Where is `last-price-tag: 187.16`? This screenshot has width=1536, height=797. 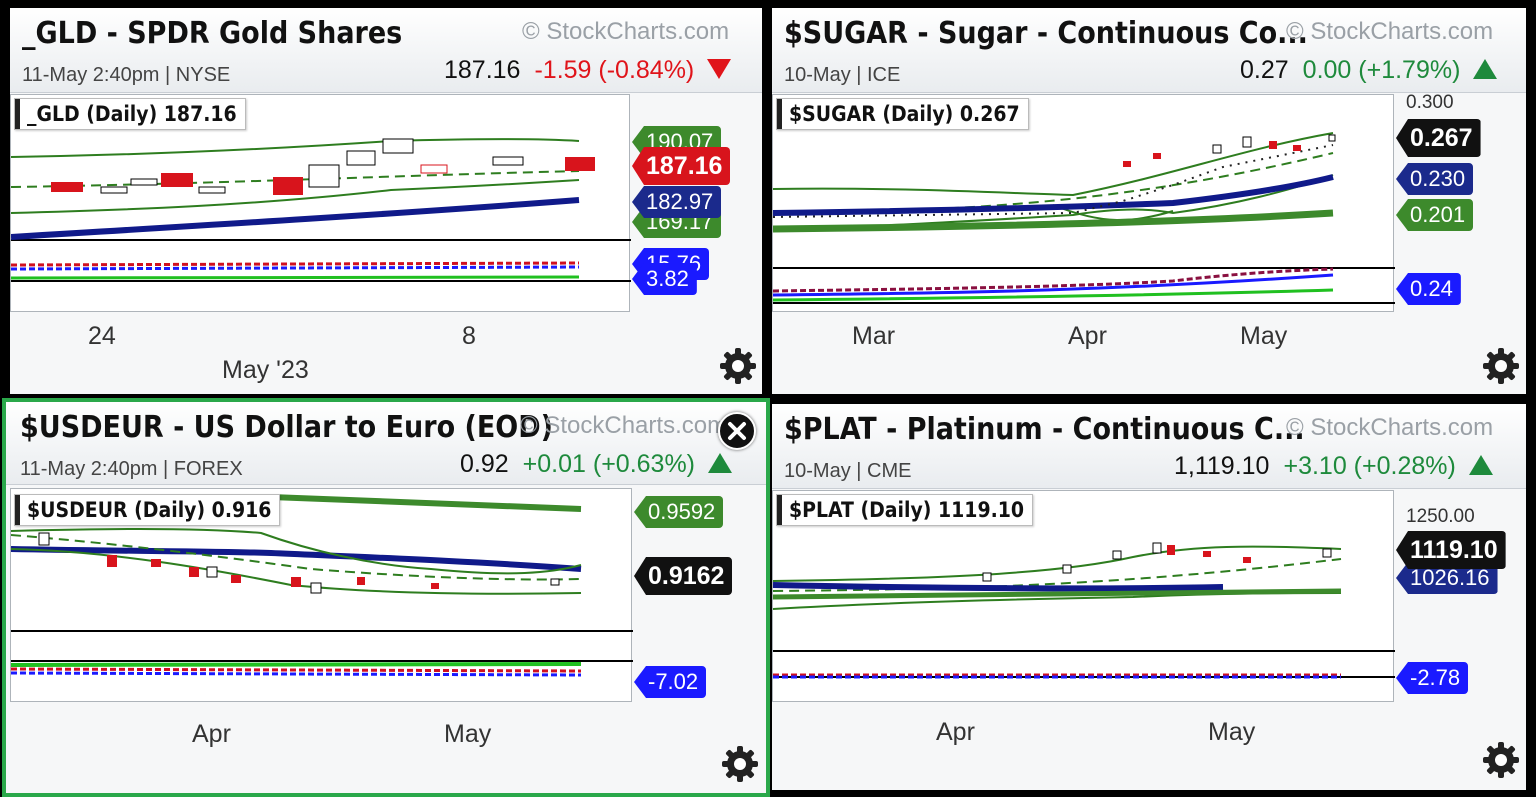
last-price-tag: 187.16 is located at coordinates (681, 166).